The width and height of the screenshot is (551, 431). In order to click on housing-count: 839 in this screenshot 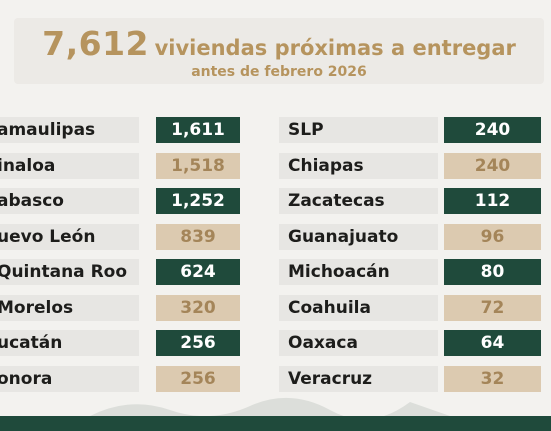, I will do `click(198, 236)`.